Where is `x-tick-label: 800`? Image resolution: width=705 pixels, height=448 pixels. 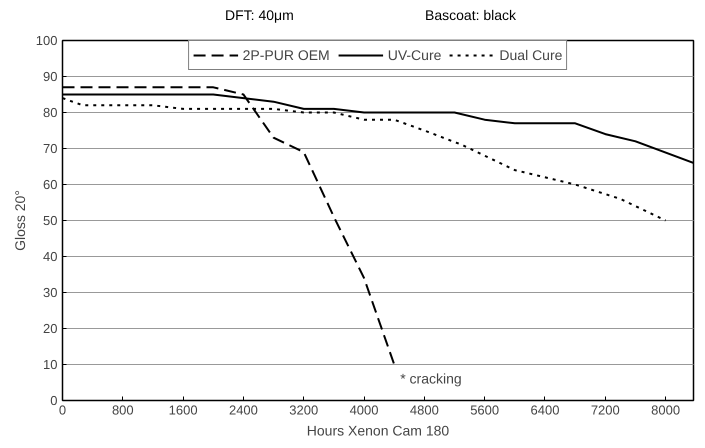 x-tick-label: 800 is located at coordinates (123, 410).